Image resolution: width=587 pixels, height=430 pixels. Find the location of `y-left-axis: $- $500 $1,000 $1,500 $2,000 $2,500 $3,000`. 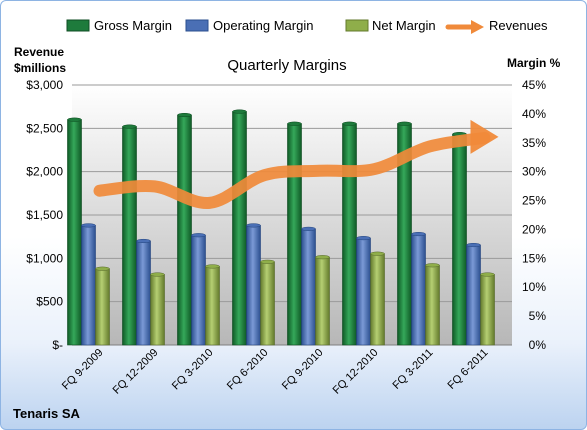

y-left-axis: $- $500 $1,000 $1,500 $2,000 $2,500 $3,000 is located at coordinates (44, 215).